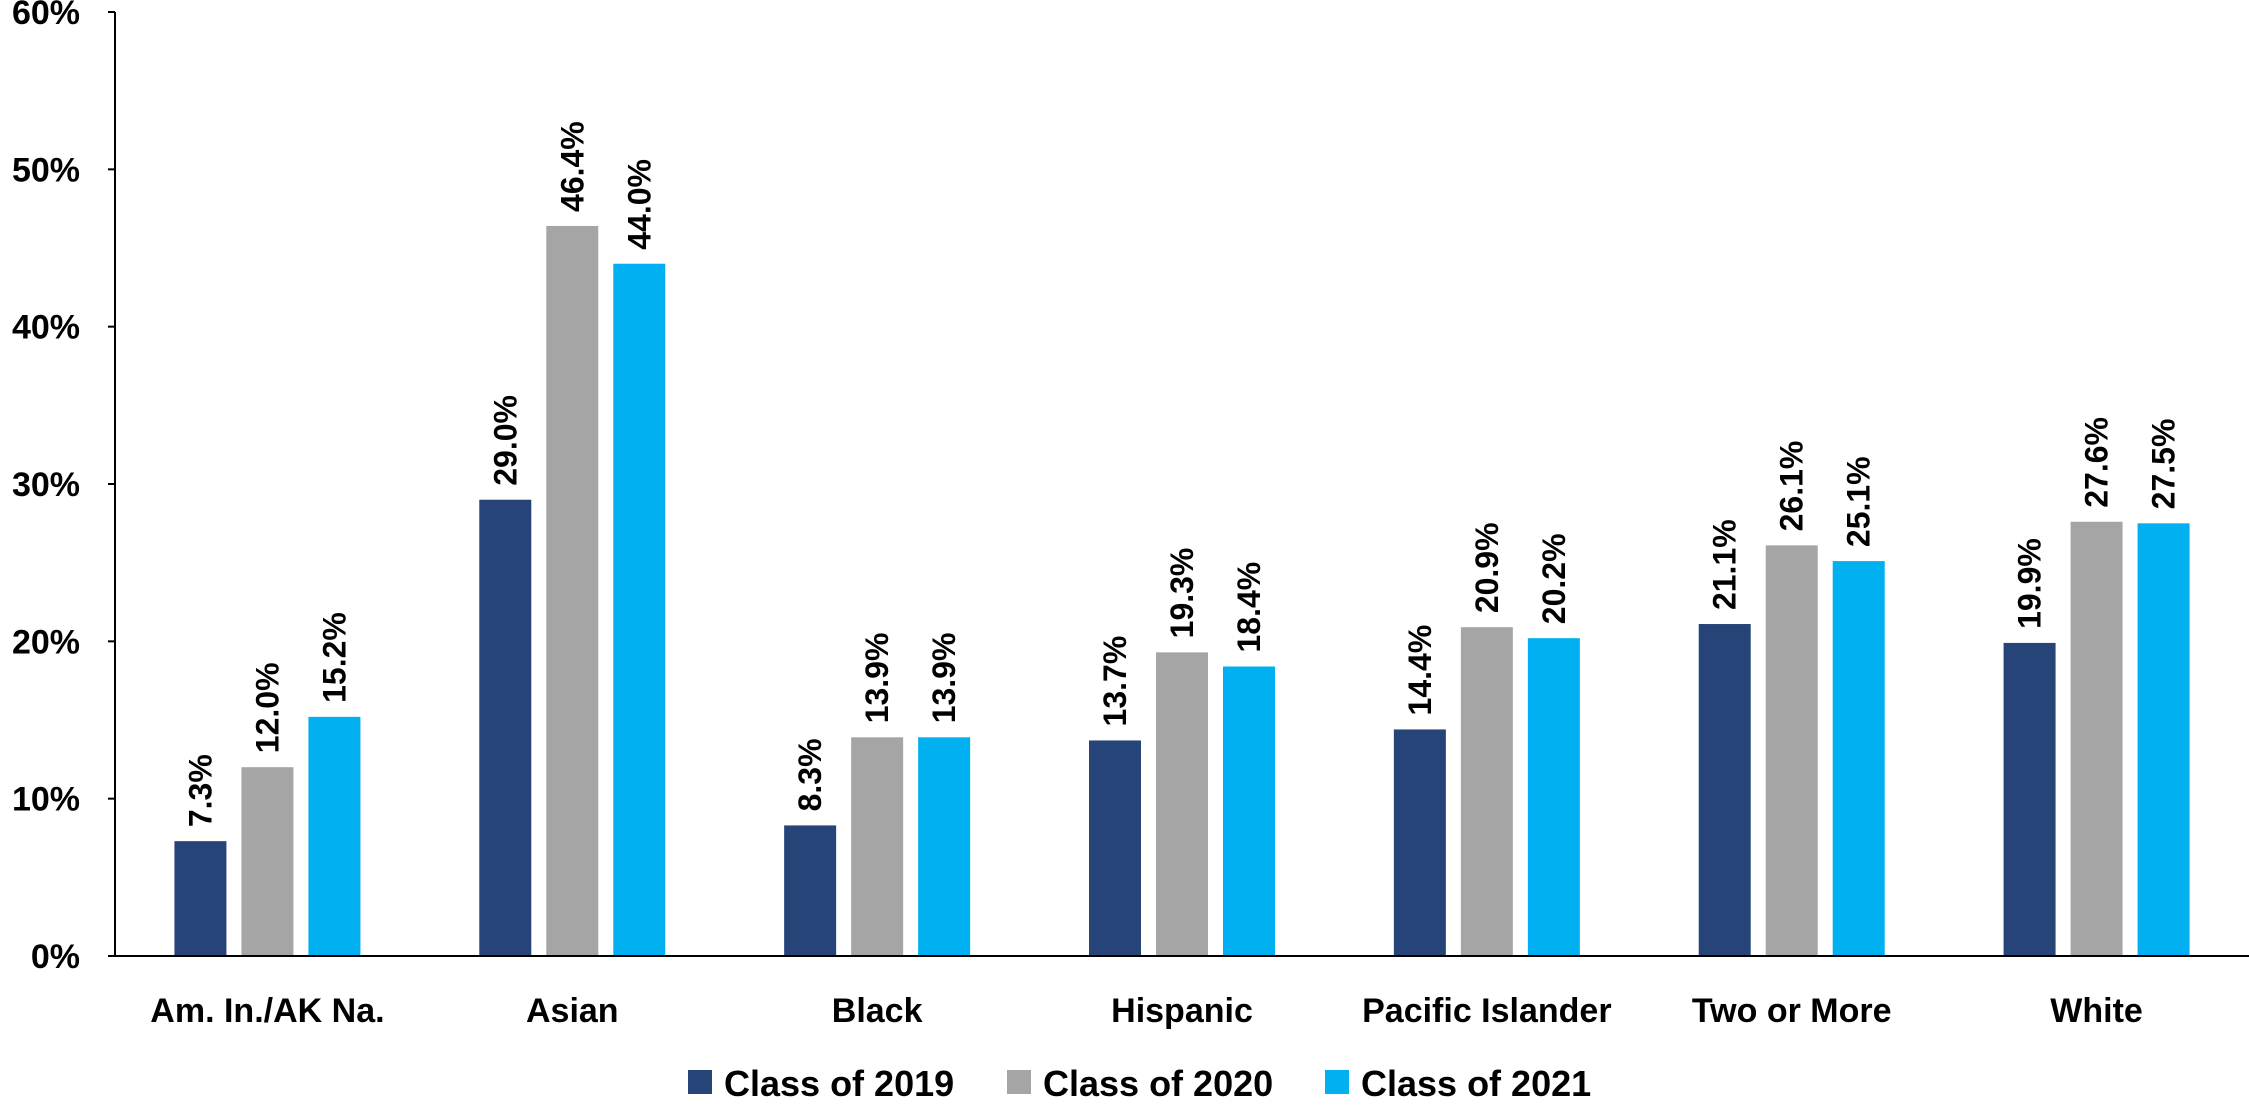 The height and width of the screenshot is (1111, 2249). I want to click on data-label: 19.9%, so click(2030, 583).